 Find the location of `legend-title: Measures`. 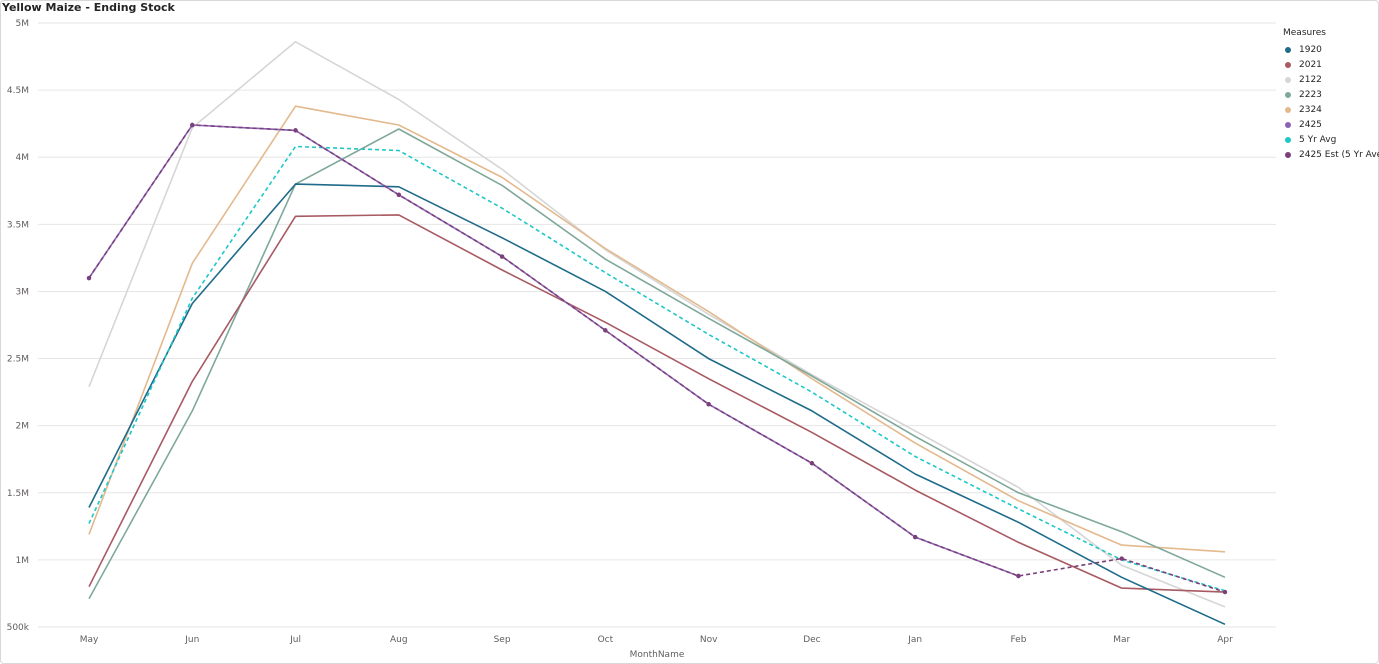

legend-title: Measures is located at coordinates (1304, 33).